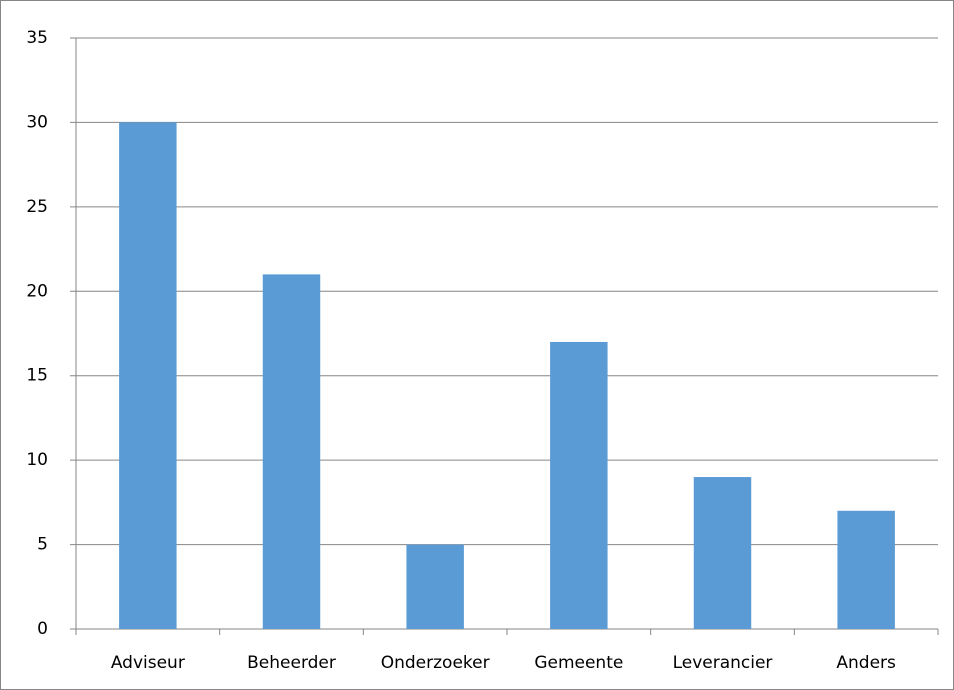 This screenshot has height=690, width=954. I want to click on y-tick-label: 15, so click(37, 376).